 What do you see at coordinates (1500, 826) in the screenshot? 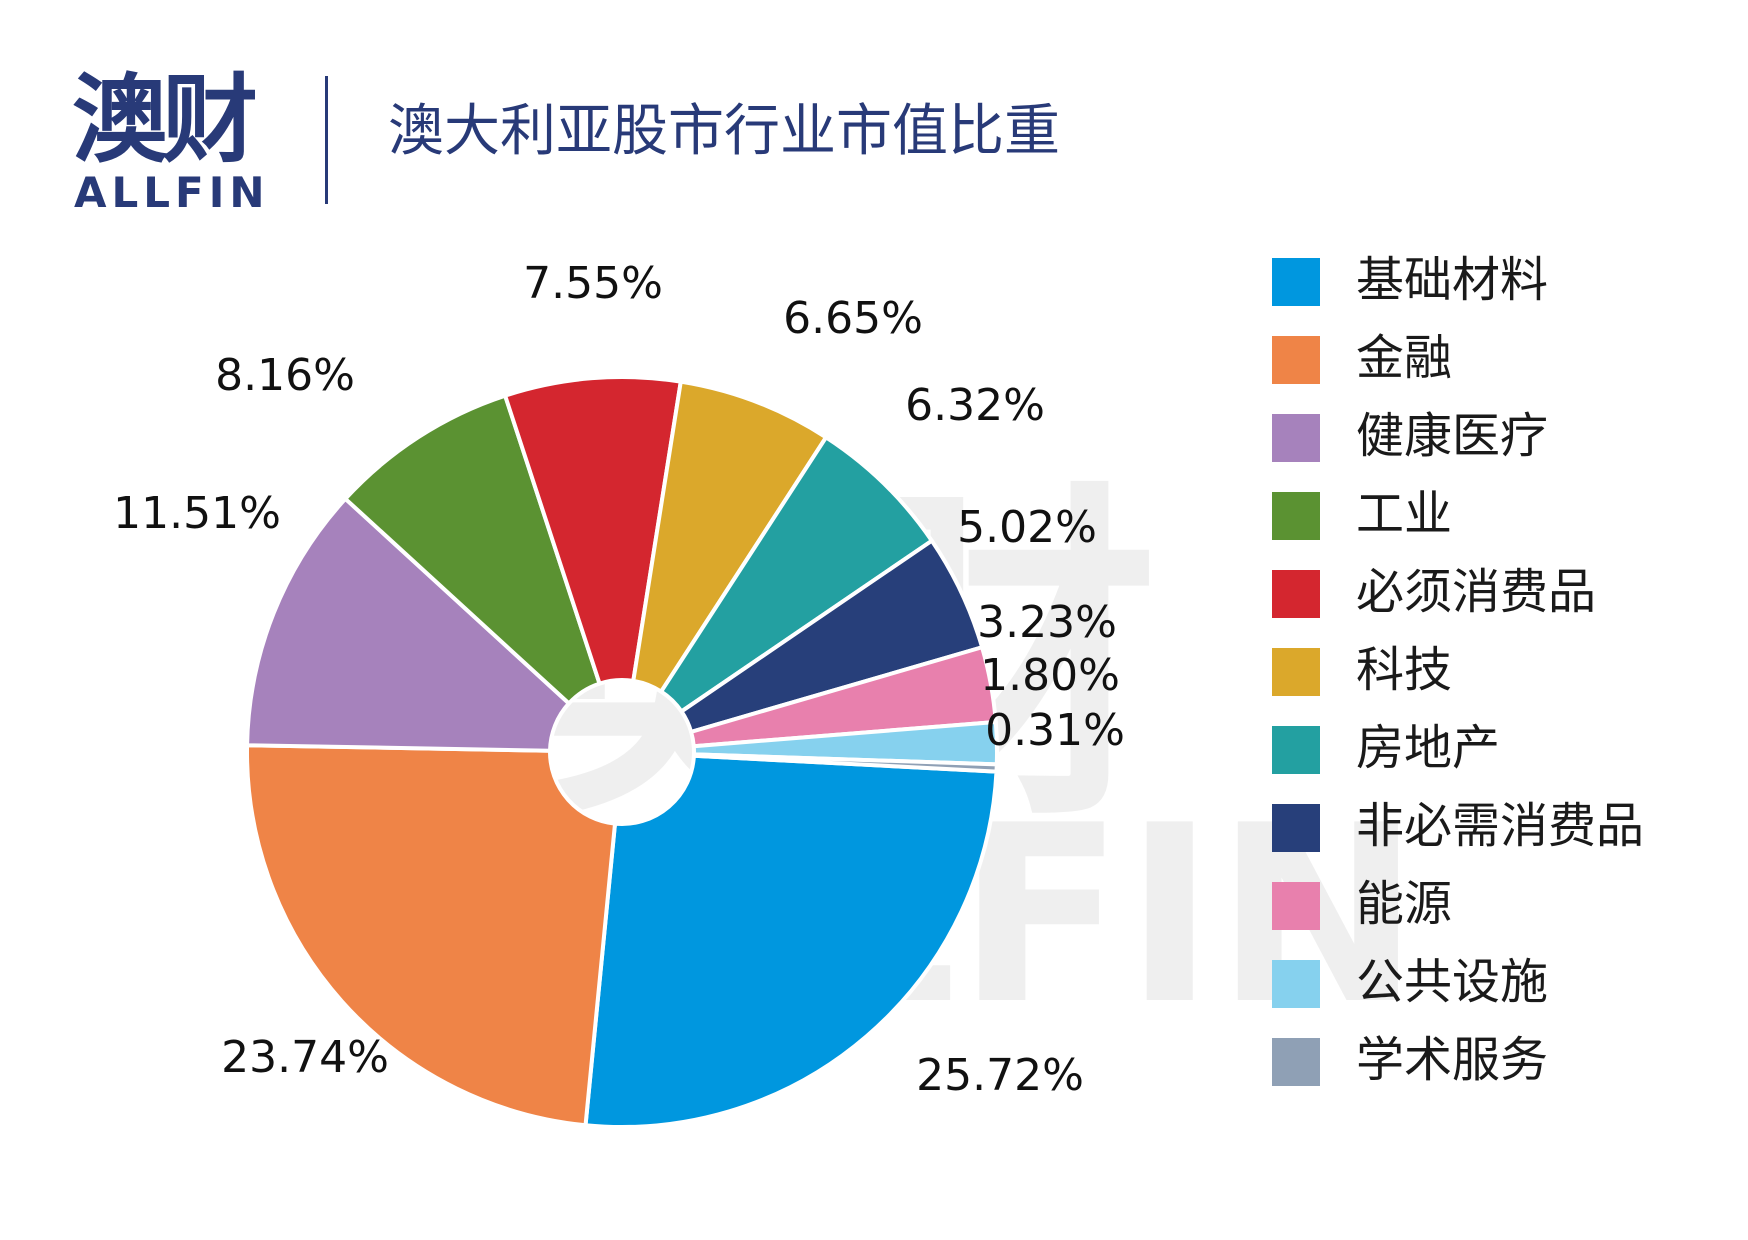
I see `legend-label: 非必需消费品` at bounding box center [1500, 826].